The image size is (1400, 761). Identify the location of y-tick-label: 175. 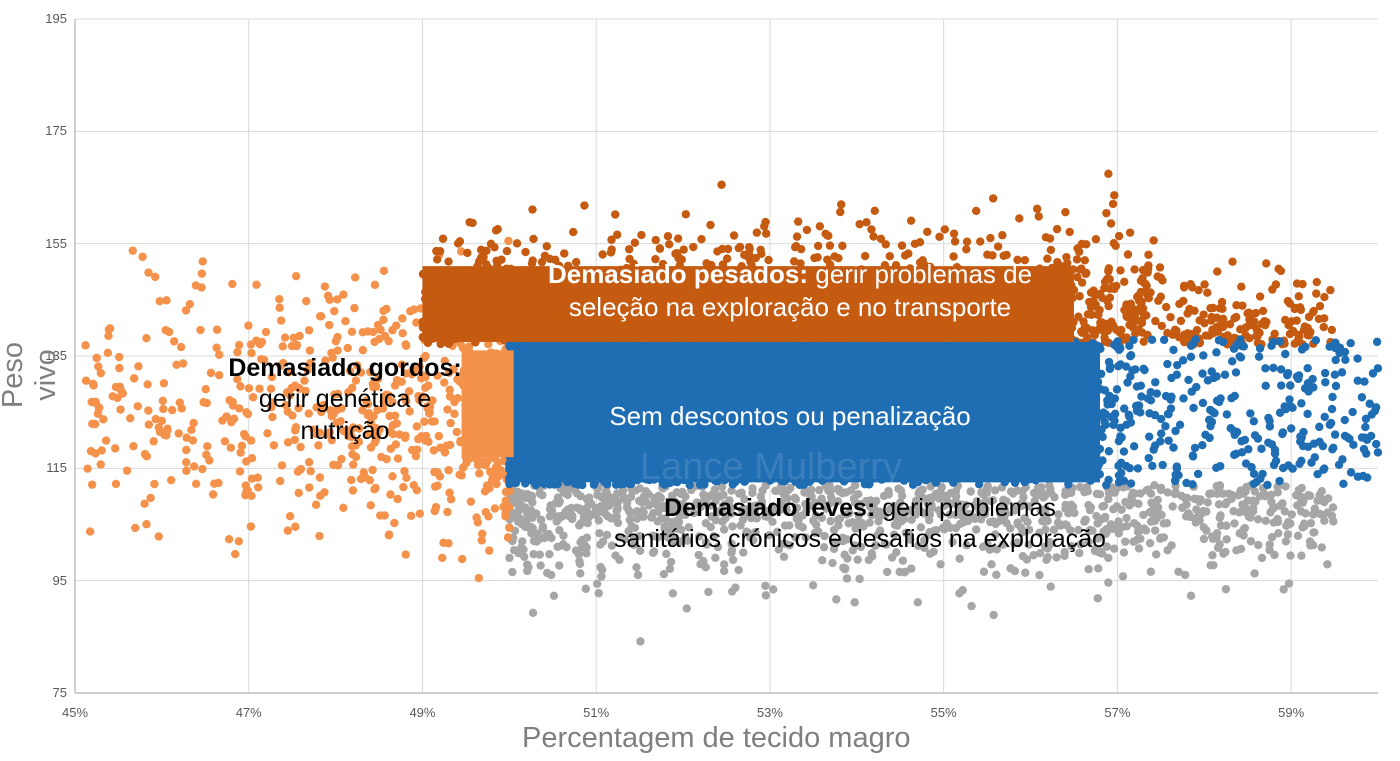
(56, 131).